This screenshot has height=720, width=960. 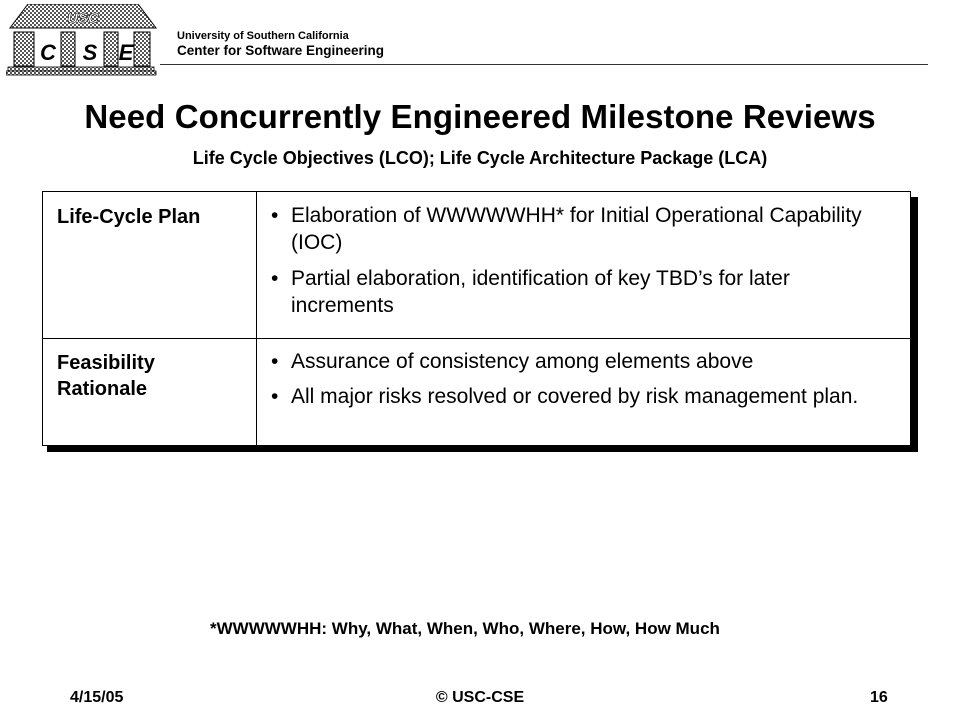 I want to click on usc-cse-logo: USC C S E, so click(x=81, y=39).